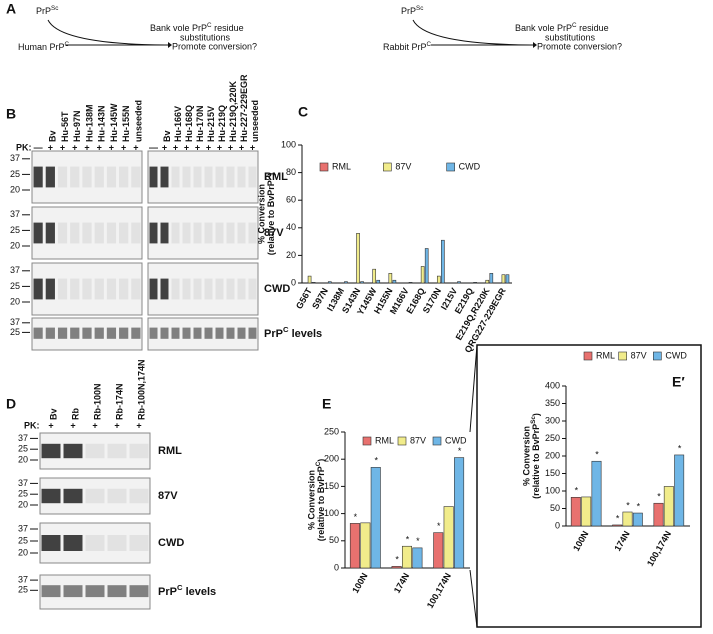 This screenshot has width=713, height=634. I want to click on y-tick-label: 250, so click(552, 438).